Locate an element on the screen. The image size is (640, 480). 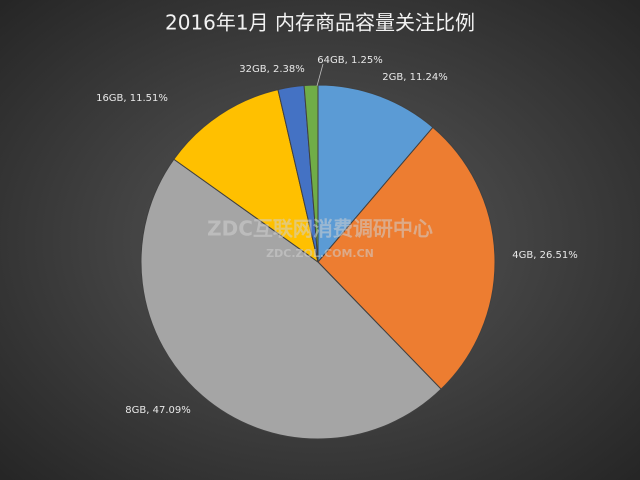
data-label: 64GB, 1.25% is located at coordinates (349, 60).